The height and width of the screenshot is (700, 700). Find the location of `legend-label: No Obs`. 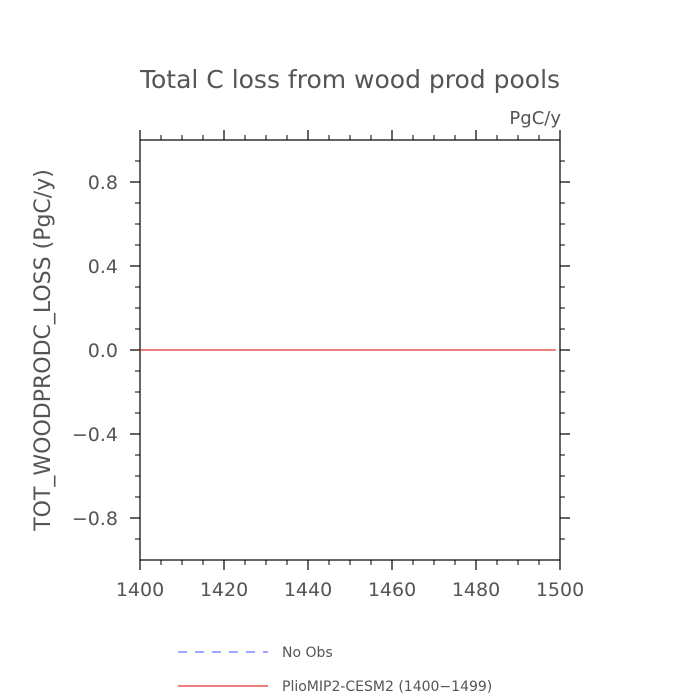

legend-label: No Obs is located at coordinates (307, 653).